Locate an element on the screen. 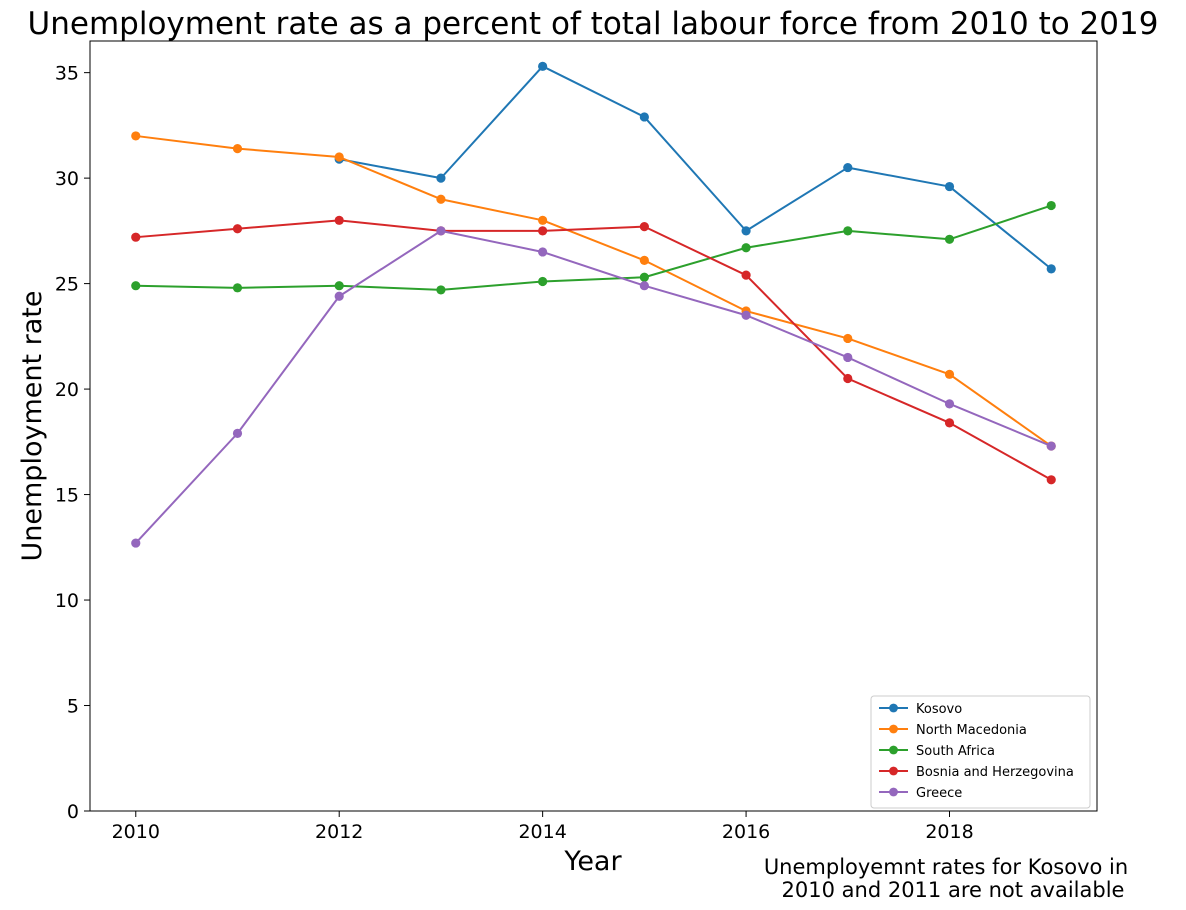  x-tick-label-1: 2012 is located at coordinates (339, 832).